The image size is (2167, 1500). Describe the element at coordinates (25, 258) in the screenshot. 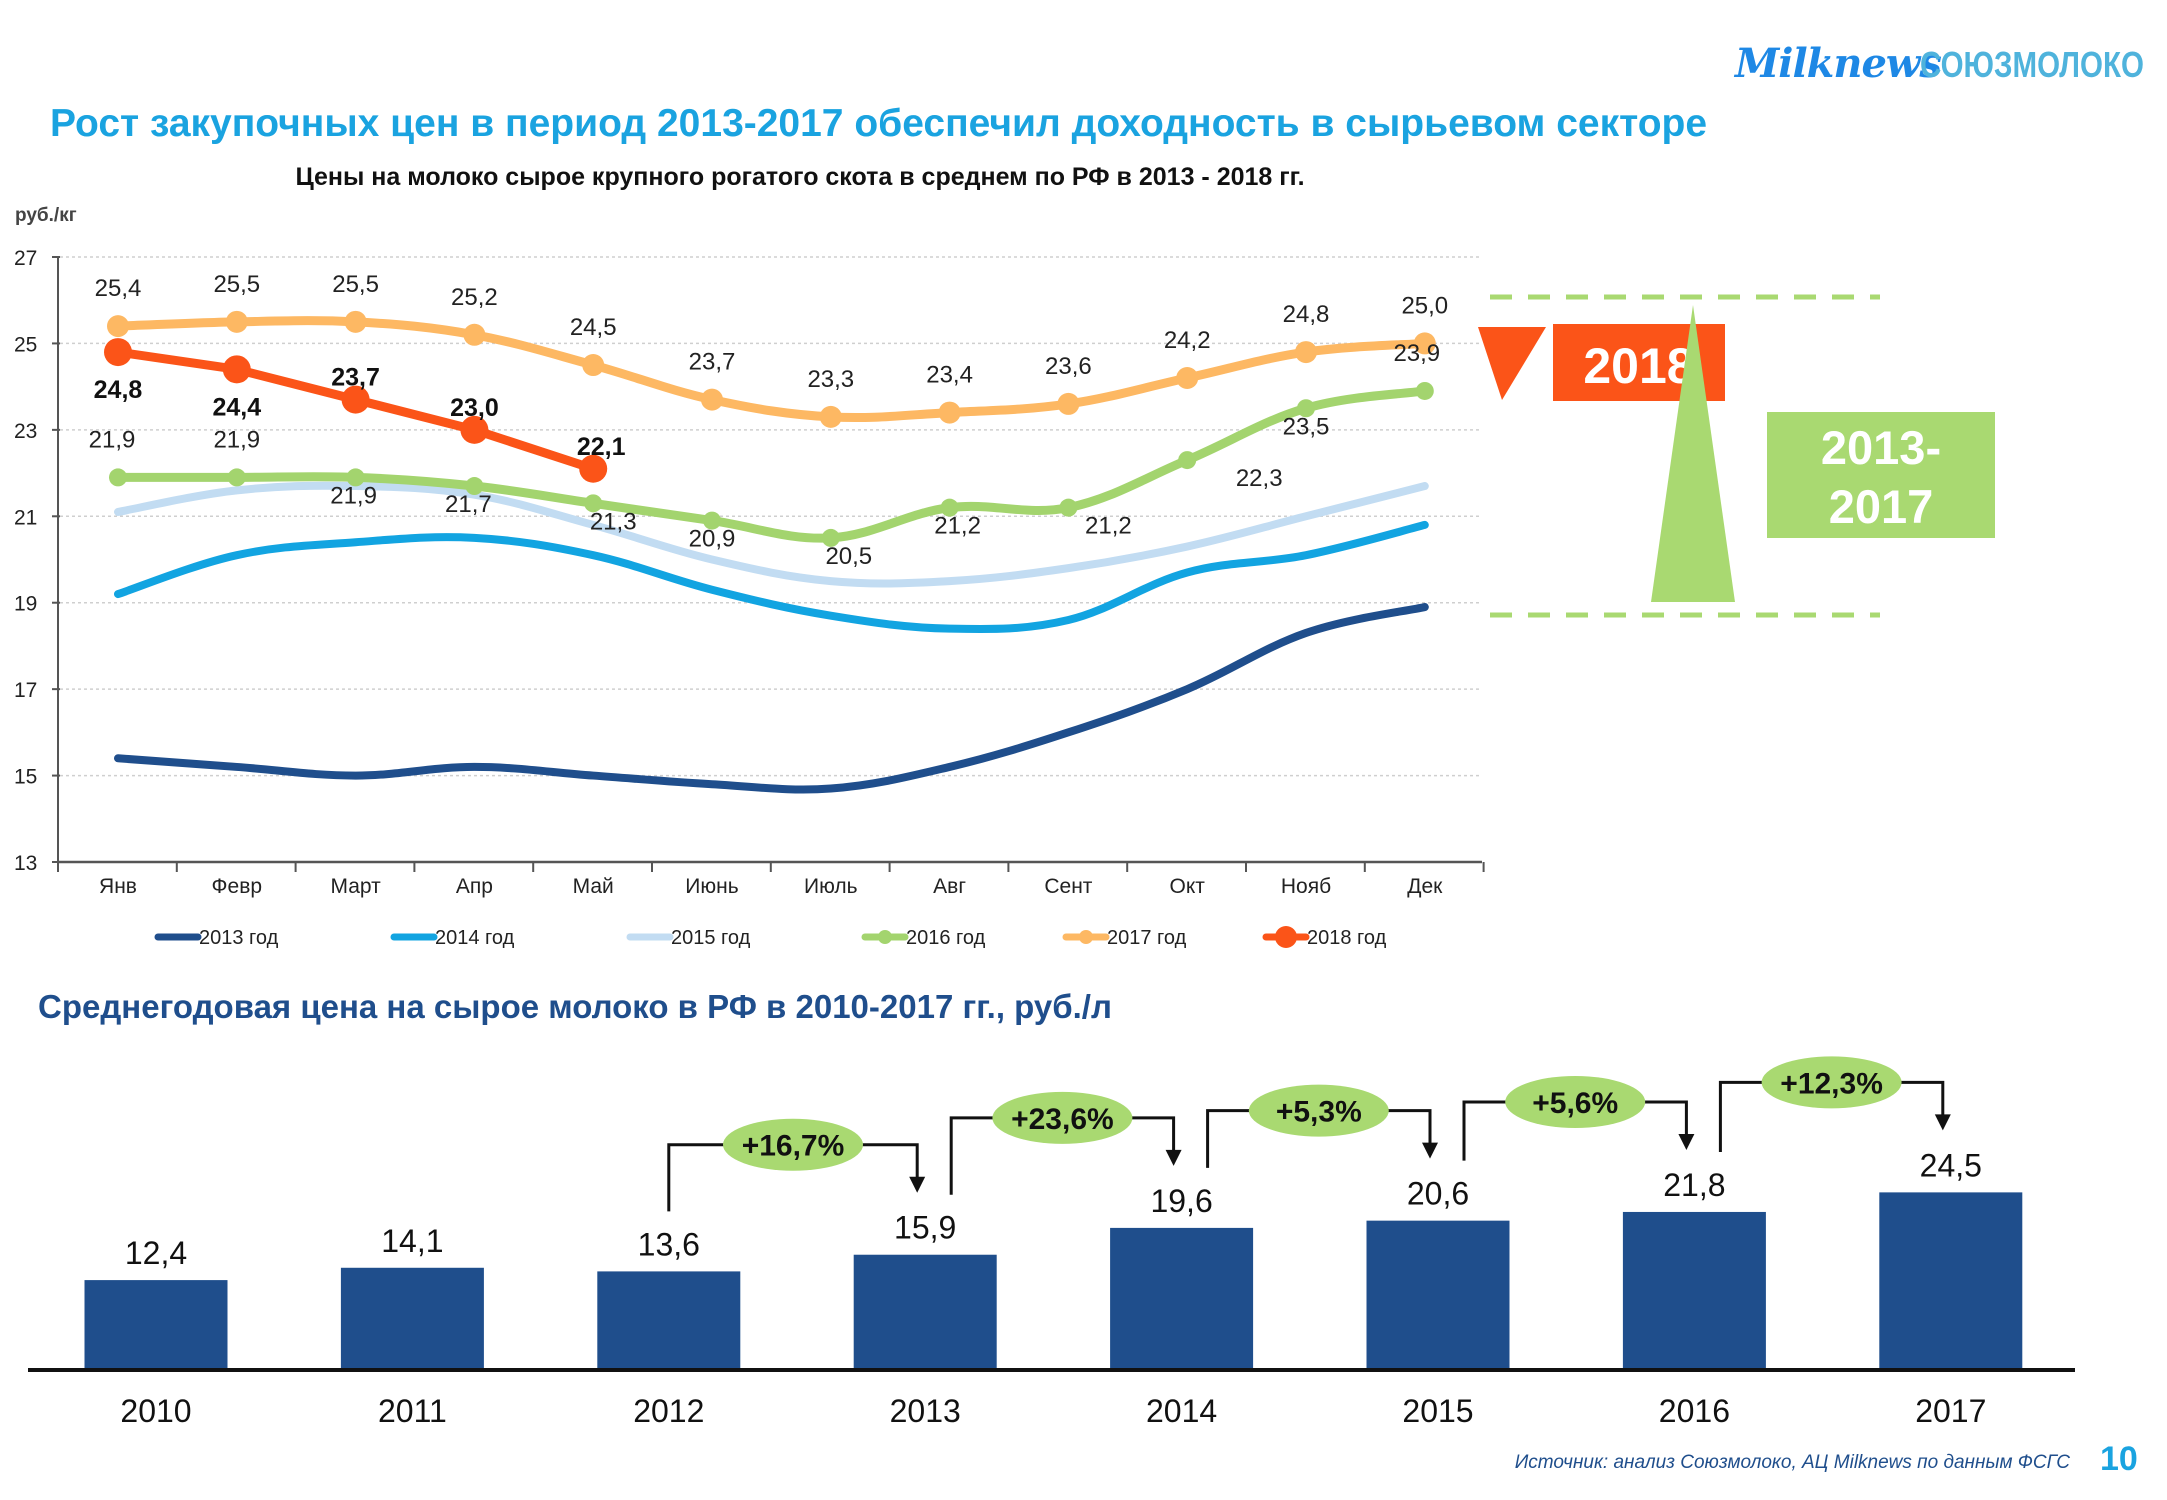

I see `y-tick-label: 27` at that location.